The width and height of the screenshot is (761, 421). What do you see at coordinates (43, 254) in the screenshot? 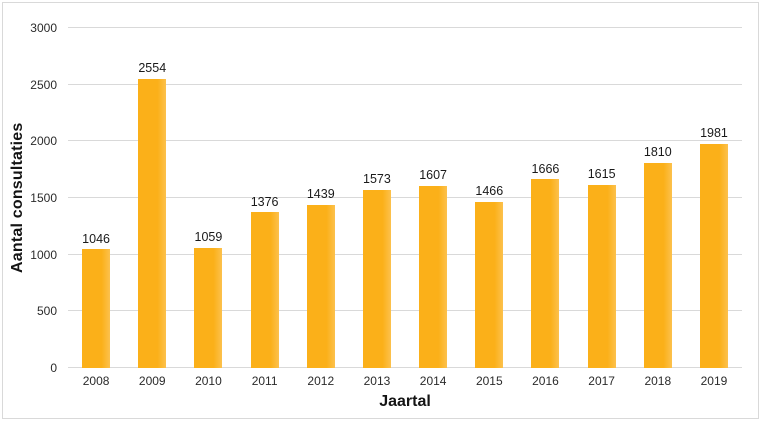
I see `y-axis-tick-label: 1000` at bounding box center [43, 254].